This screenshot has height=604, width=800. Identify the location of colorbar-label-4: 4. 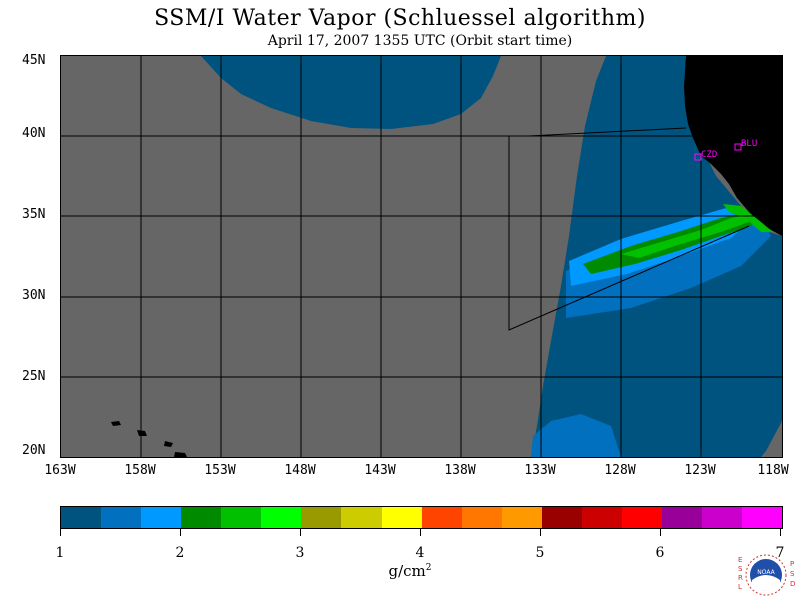
(420, 553).